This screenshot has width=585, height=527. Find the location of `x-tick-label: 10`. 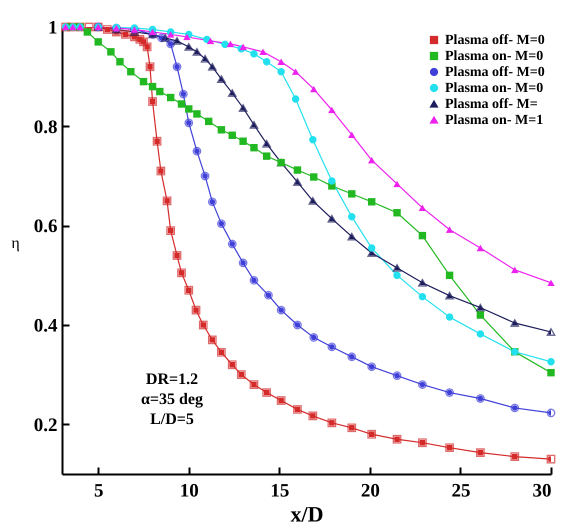

x-tick-label: 10 is located at coordinates (189, 491).